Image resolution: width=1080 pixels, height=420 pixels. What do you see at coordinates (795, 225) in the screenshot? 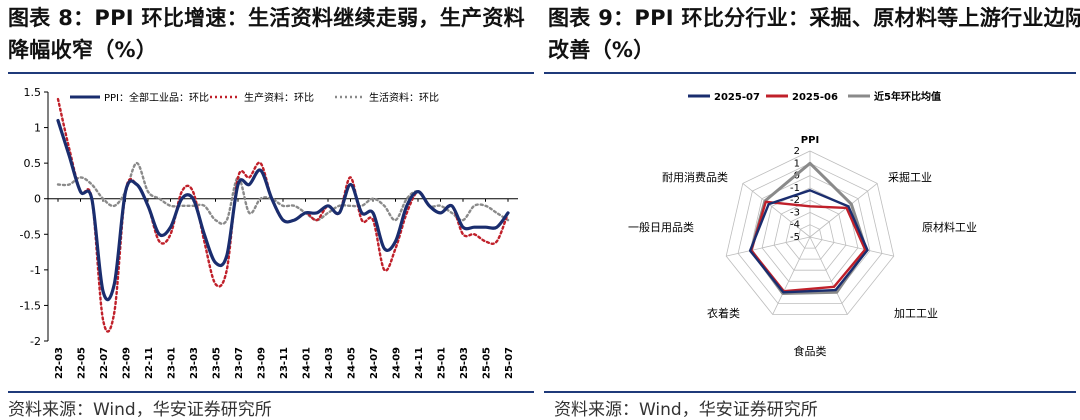
I see `radar-tick-label: -4` at bounding box center [795, 225].